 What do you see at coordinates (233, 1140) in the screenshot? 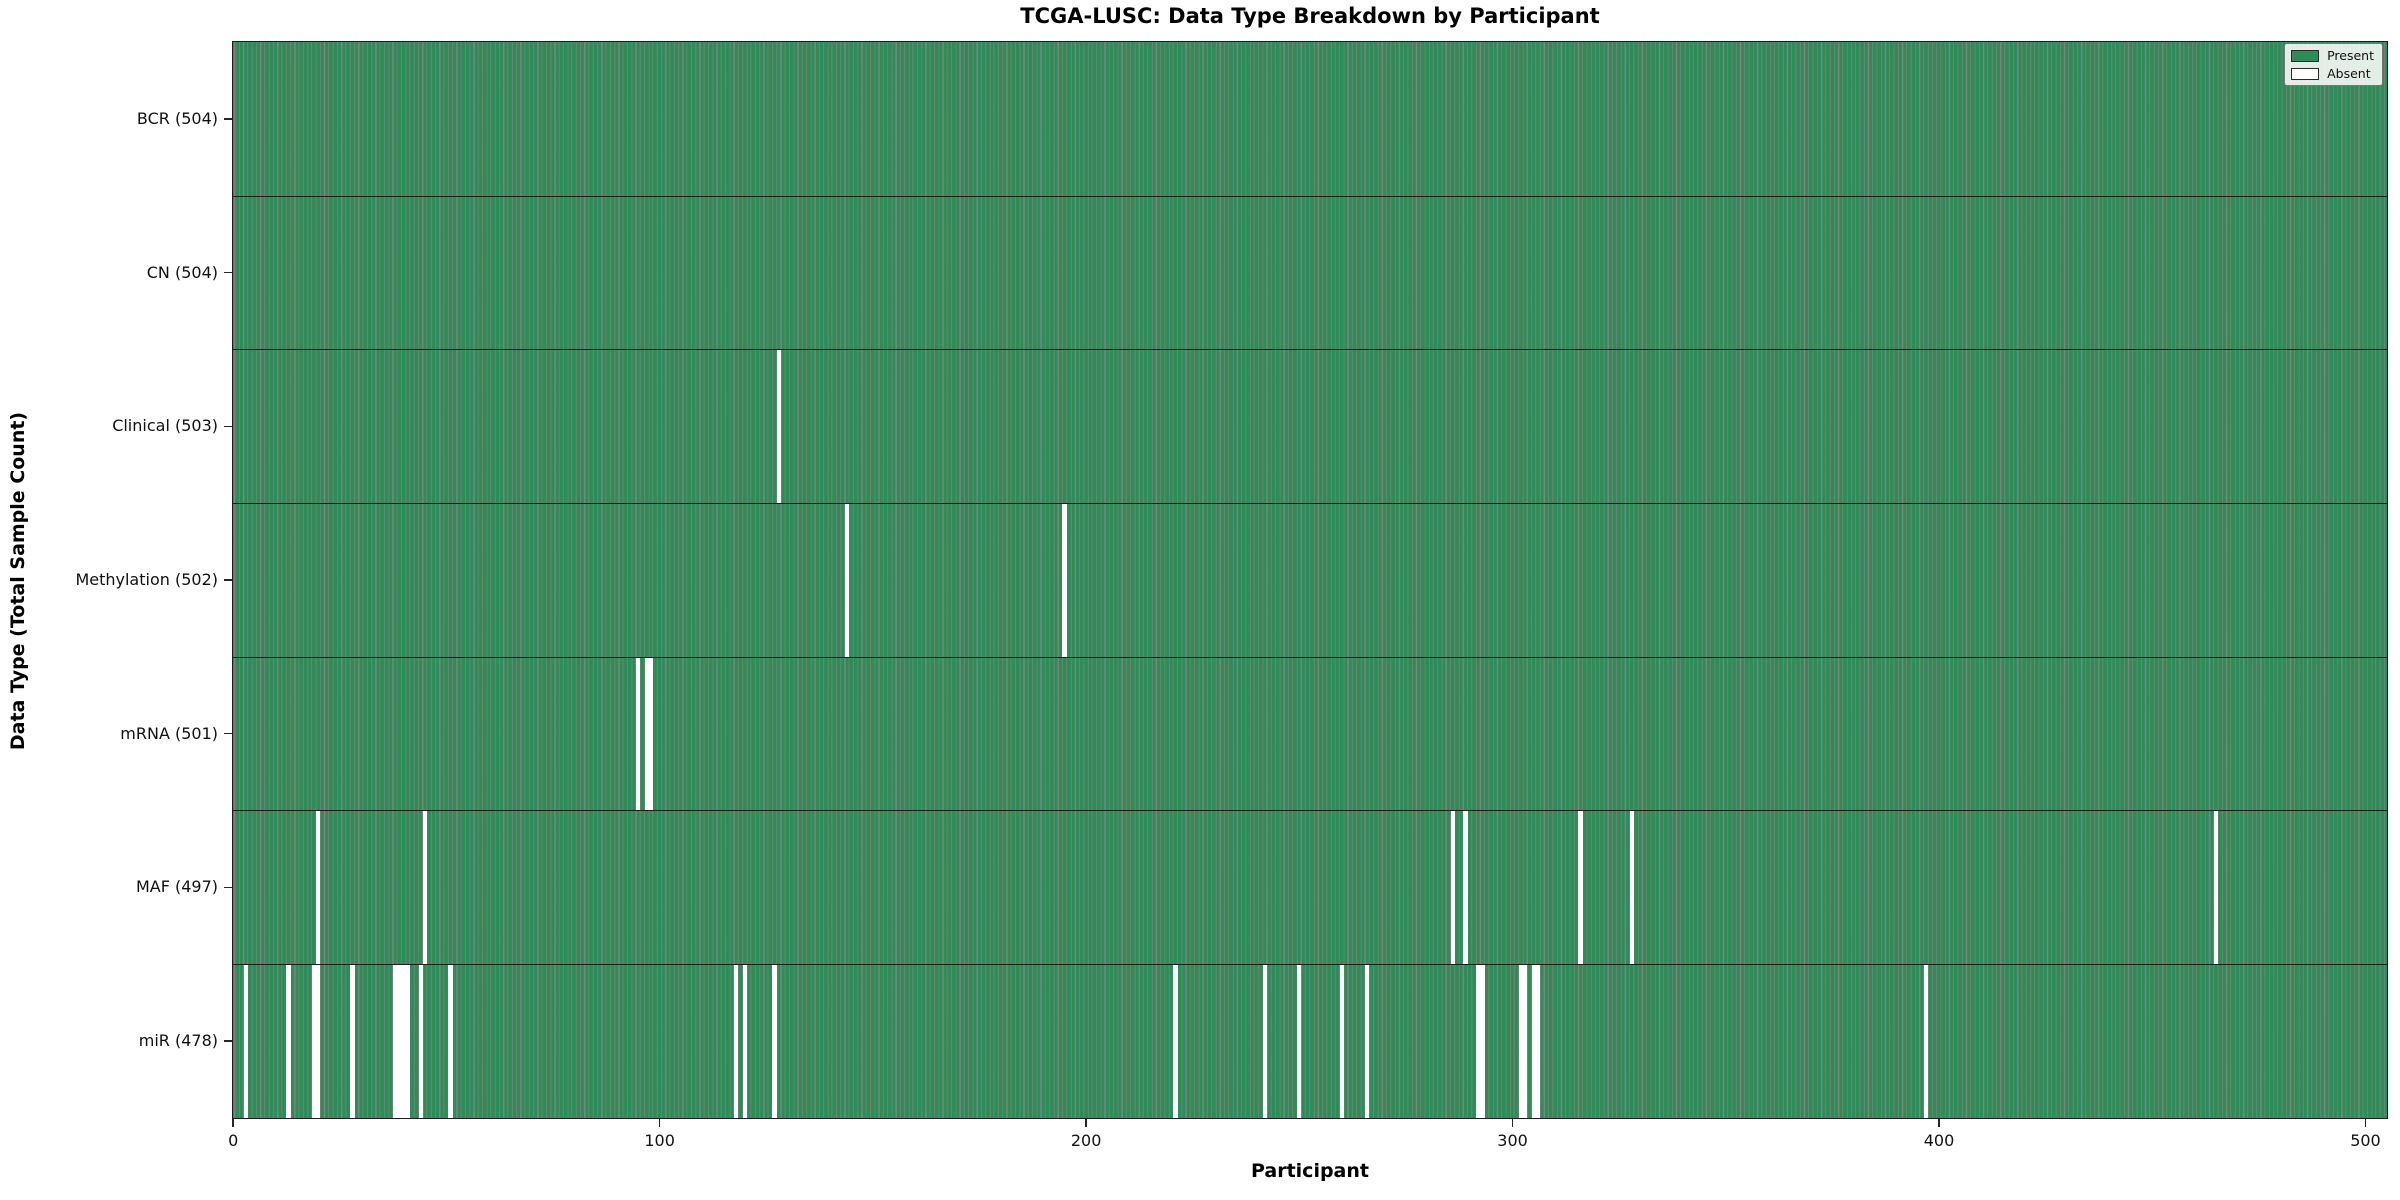
I see `x-tick-label: 0` at bounding box center [233, 1140].